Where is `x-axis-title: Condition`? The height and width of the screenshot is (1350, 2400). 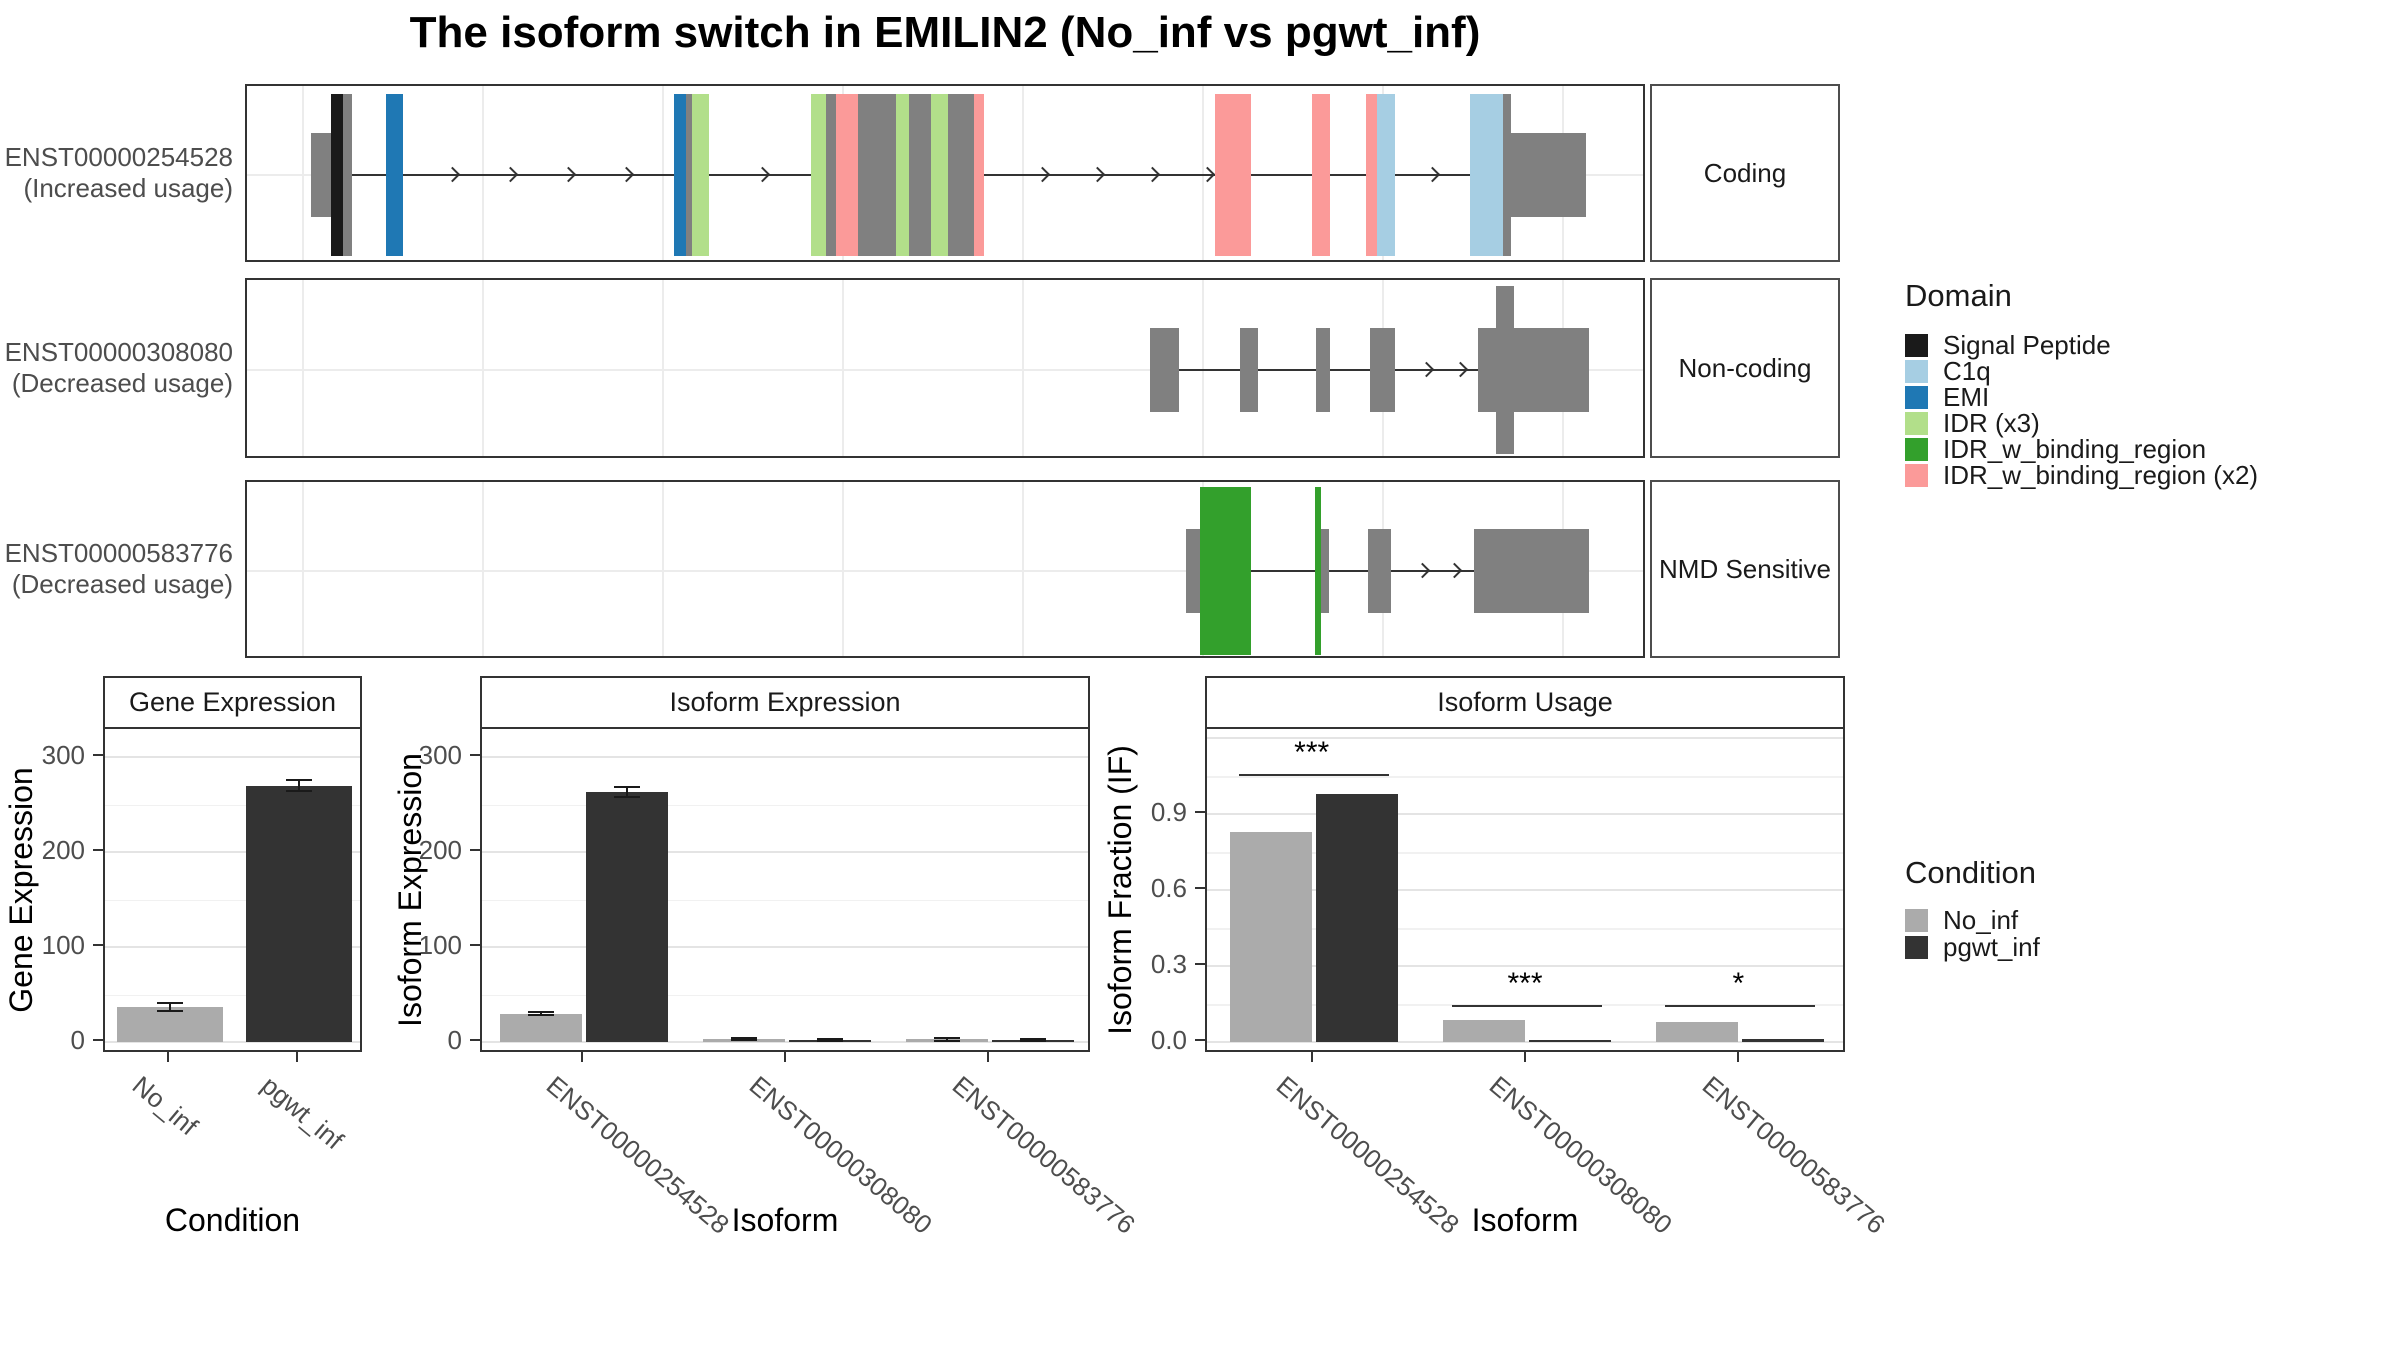 x-axis-title: Condition is located at coordinates (232, 1220).